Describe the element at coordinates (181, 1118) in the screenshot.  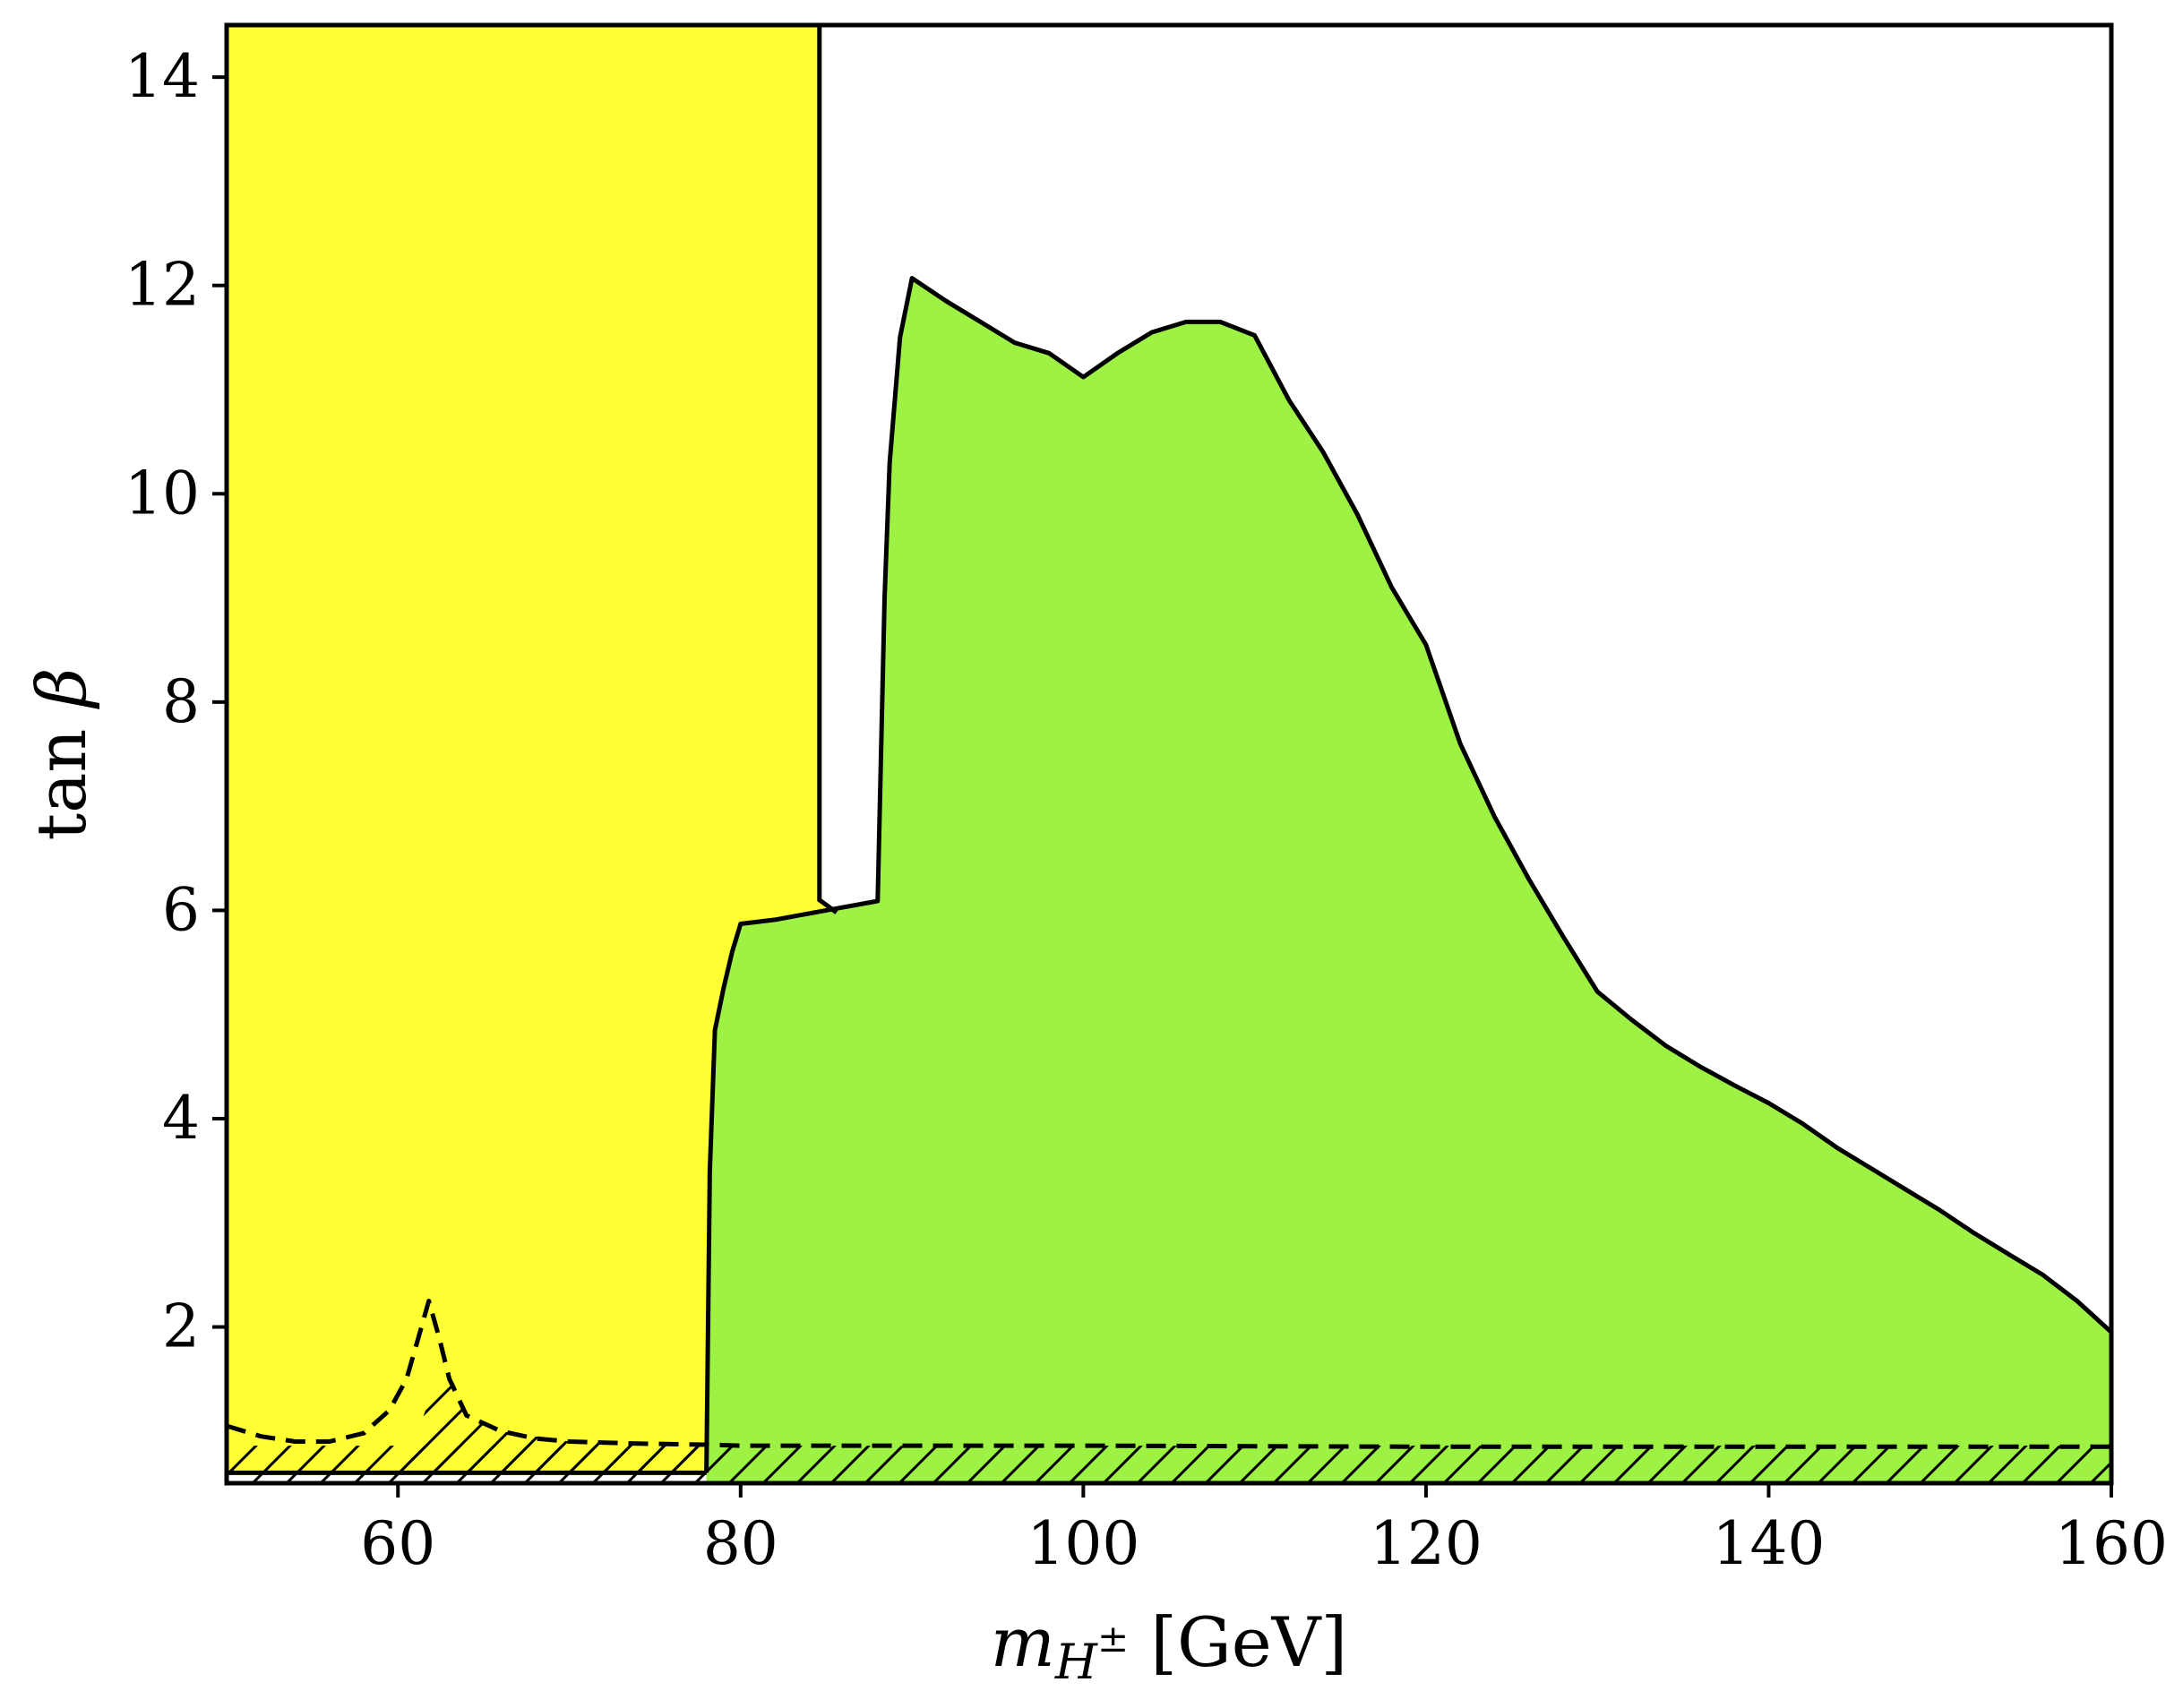
I see `y-tick-label: 4` at that location.